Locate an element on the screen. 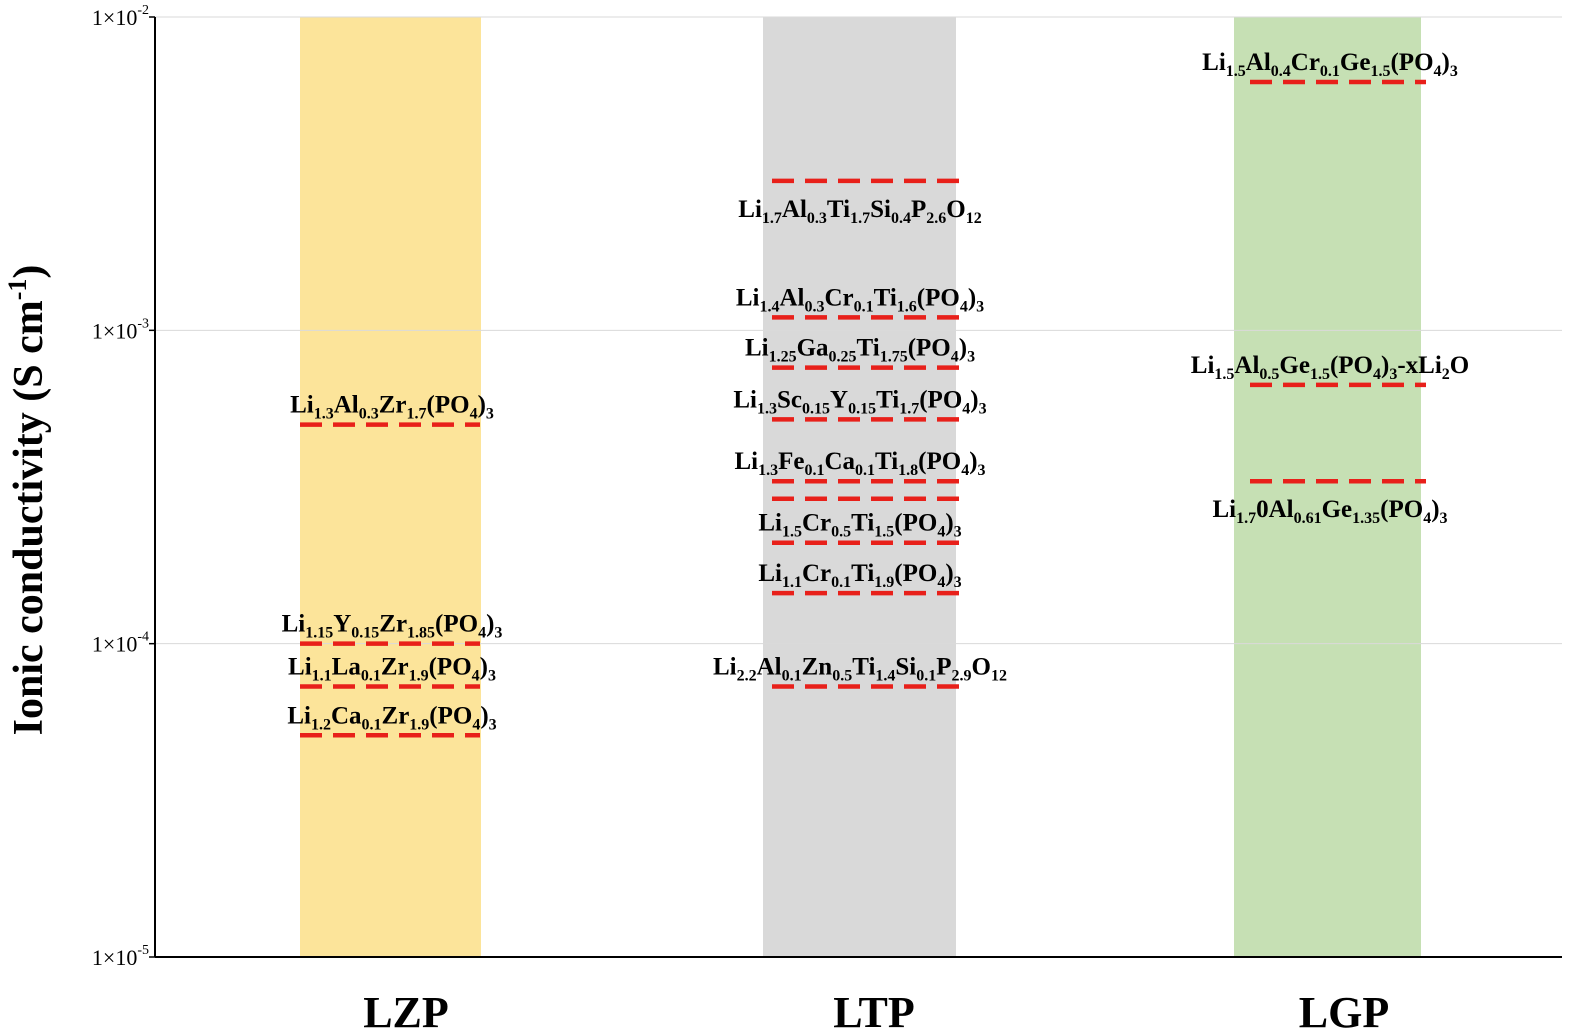  formula-label: Li2.2Al0.1Zn0.5Ti1.4Si0.1P2.9O12 is located at coordinates (860, 668).